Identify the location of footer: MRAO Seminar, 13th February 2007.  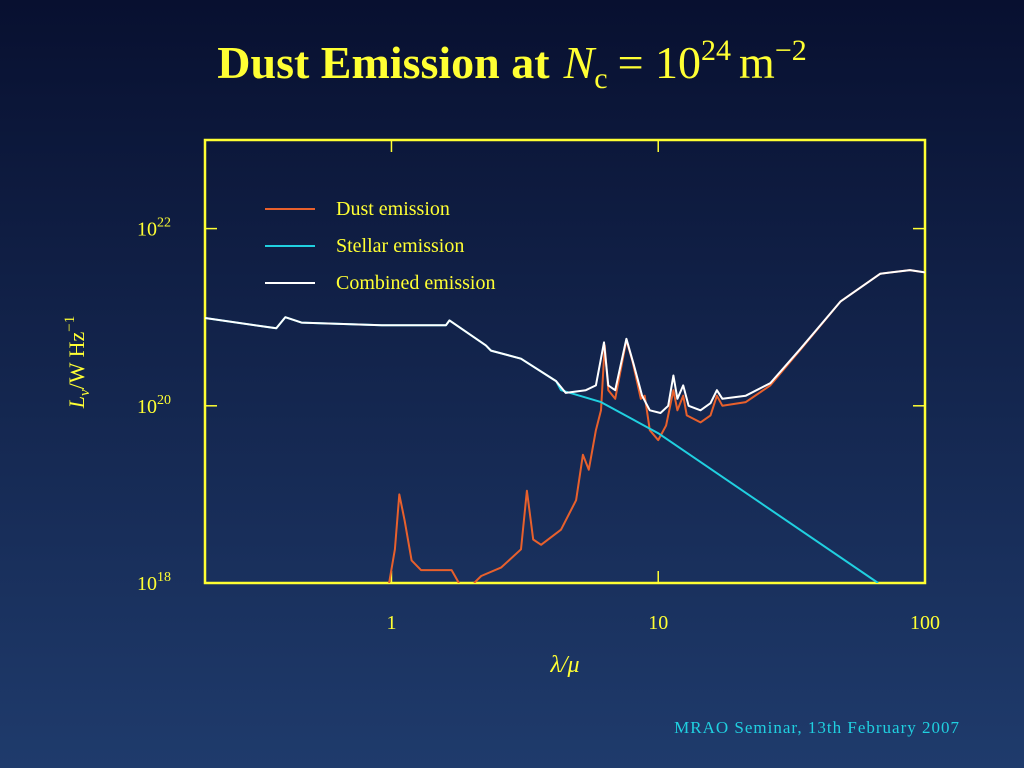
(817, 727).